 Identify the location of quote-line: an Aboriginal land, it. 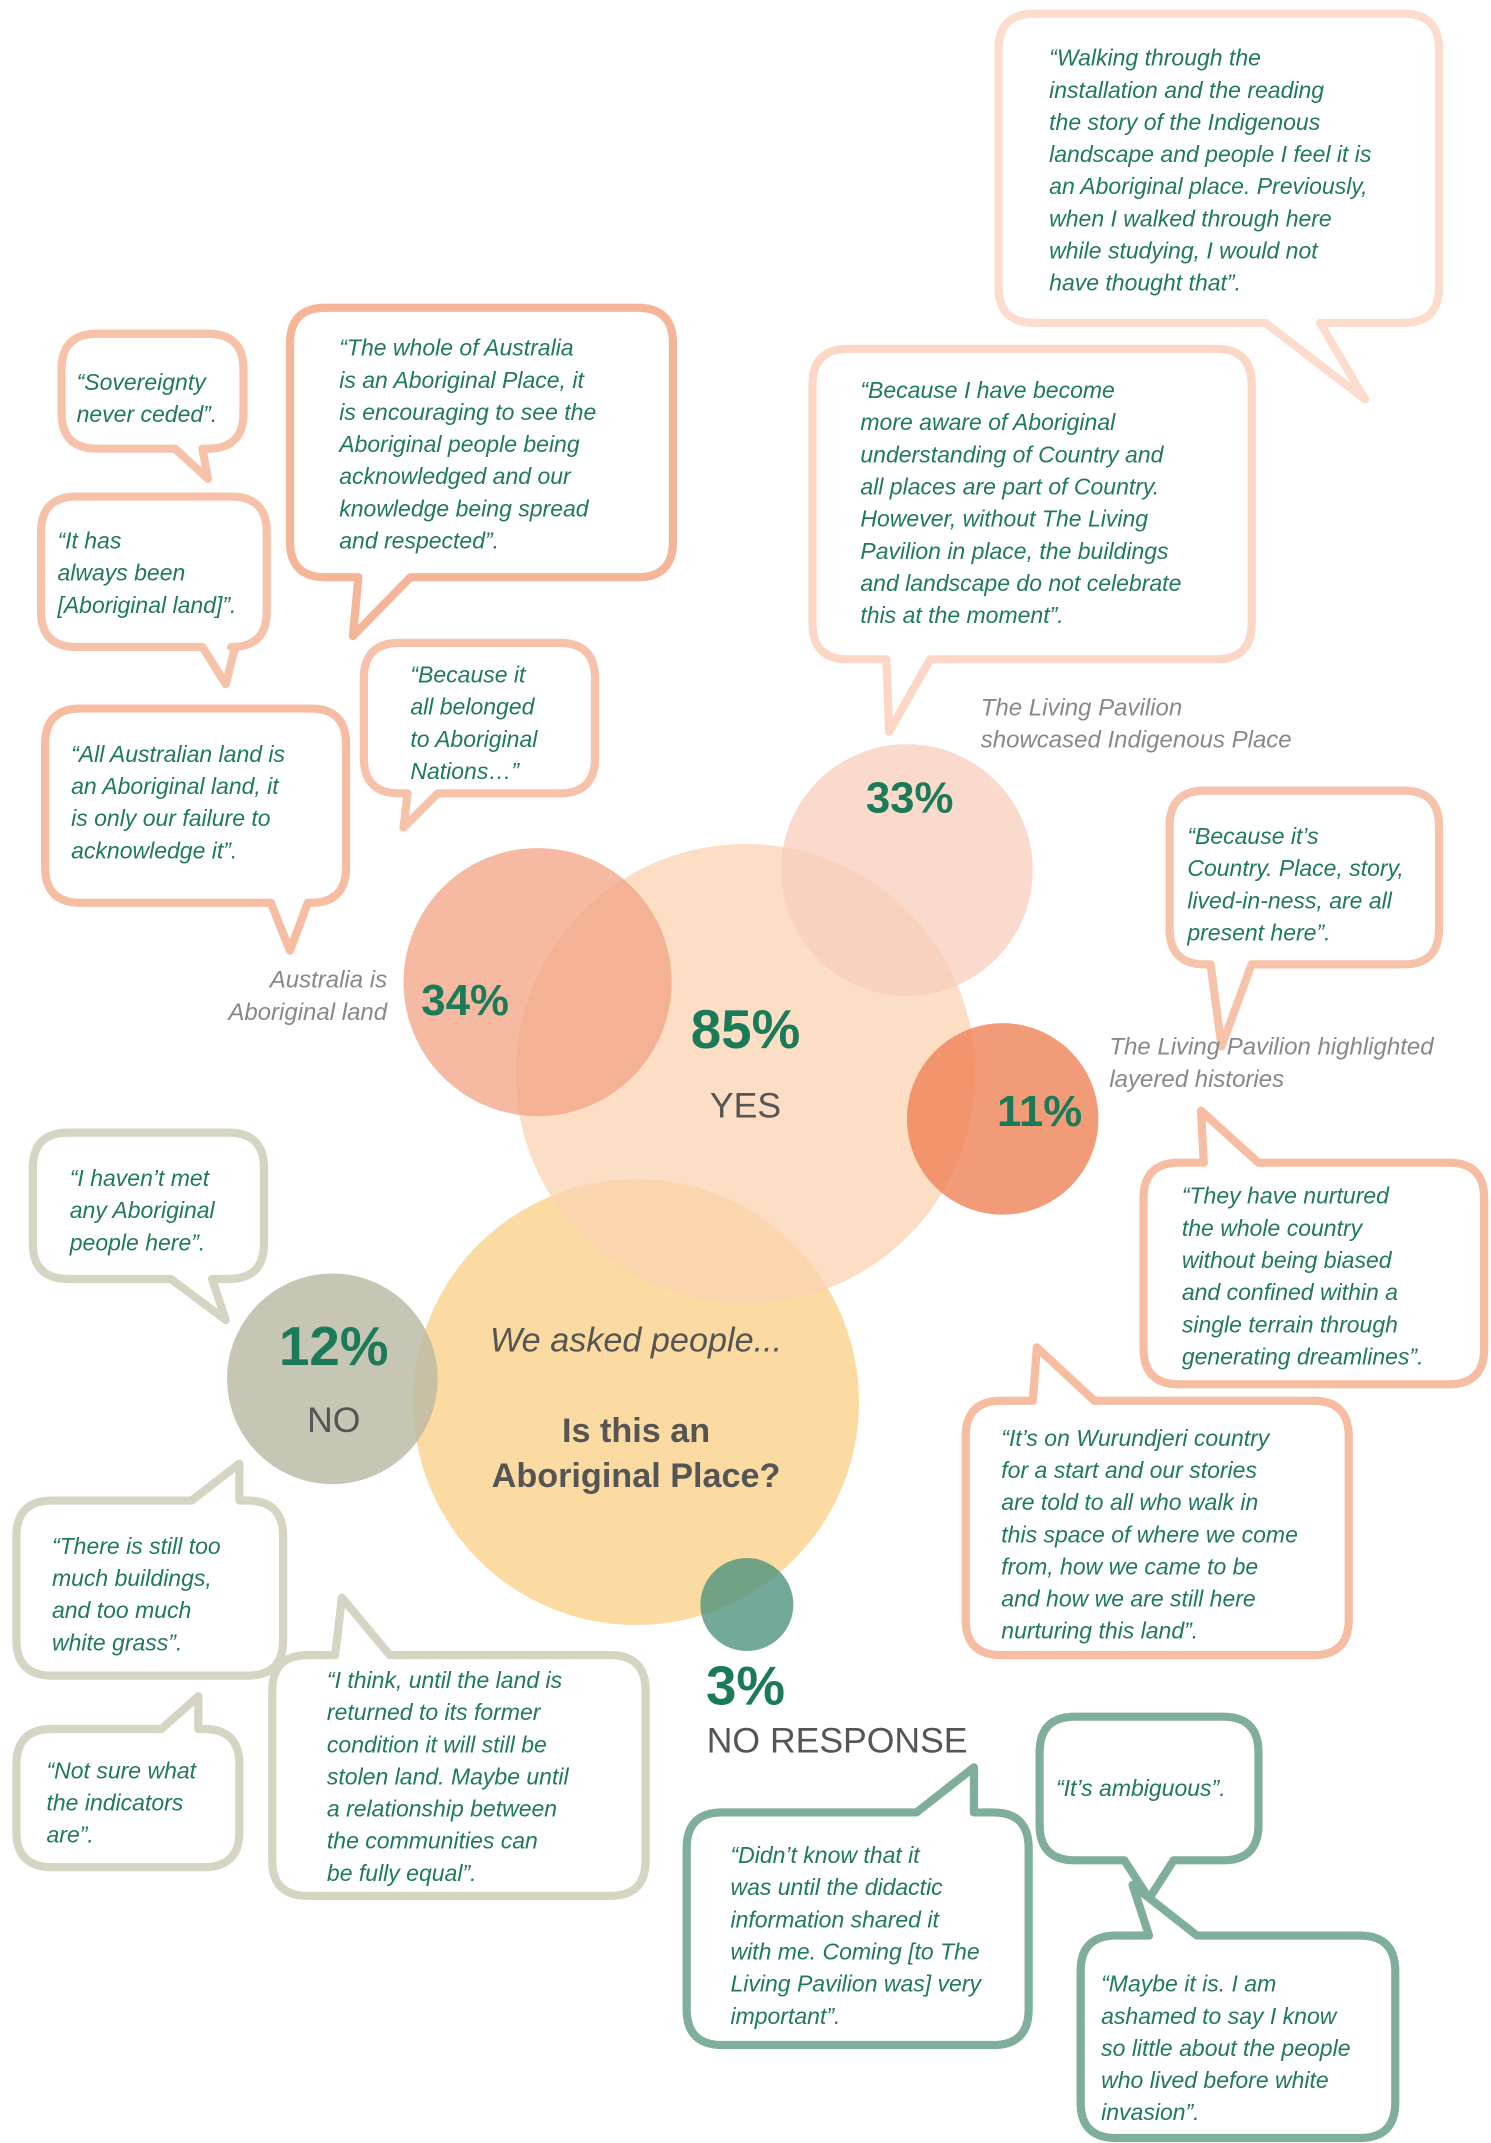
(175, 786).